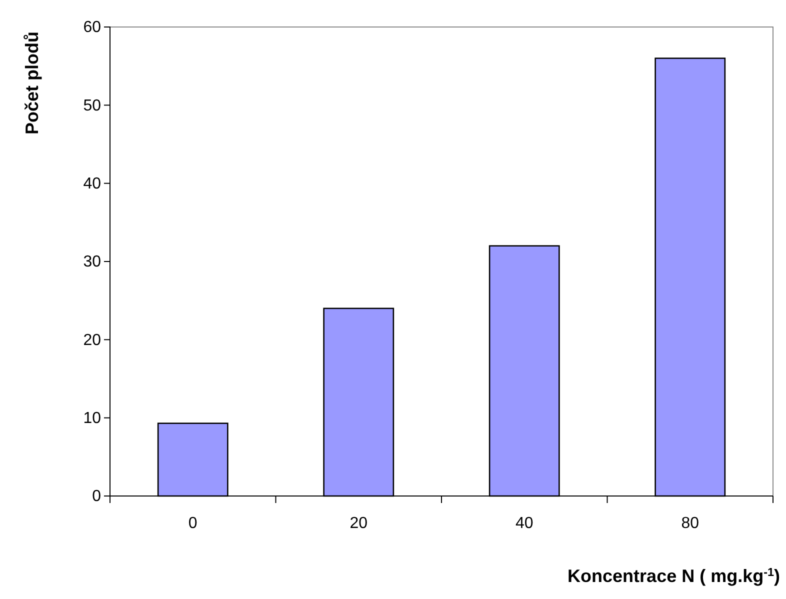 Image resolution: width=786 pixels, height=599 pixels. Describe the element at coordinates (92, 105) in the screenshot. I see `y-tick-label: 50` at that location.